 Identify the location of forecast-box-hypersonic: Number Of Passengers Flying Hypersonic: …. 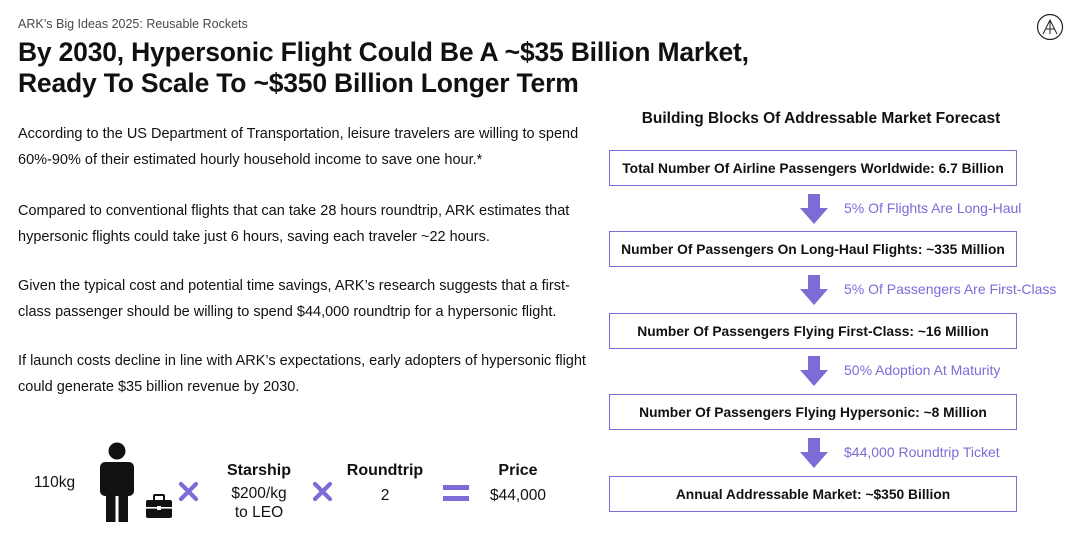
(813, 412).